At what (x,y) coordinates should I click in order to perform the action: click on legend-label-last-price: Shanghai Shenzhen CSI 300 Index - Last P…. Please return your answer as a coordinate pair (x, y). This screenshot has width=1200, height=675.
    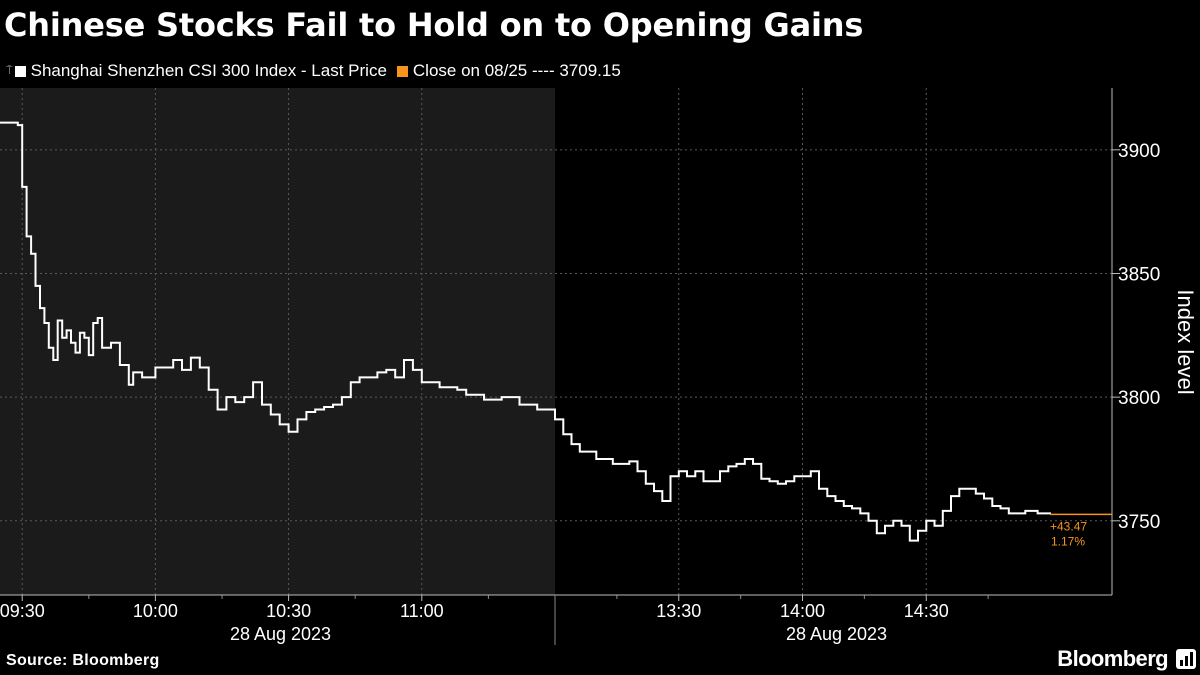
    Looking at the image, I should click on (208, 70).